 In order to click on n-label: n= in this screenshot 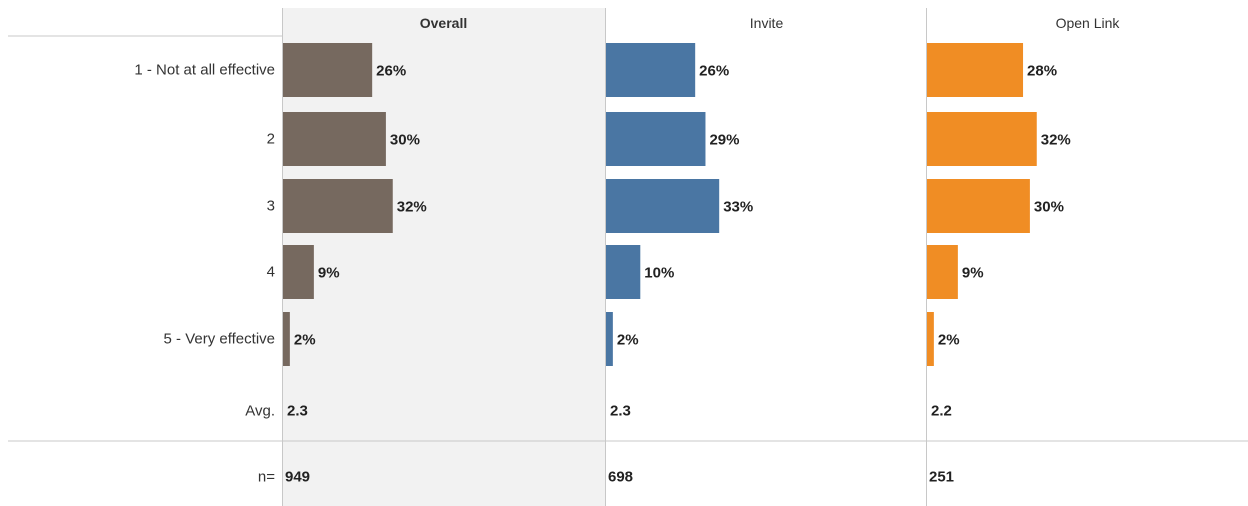, I will do `click(266, 477)`.